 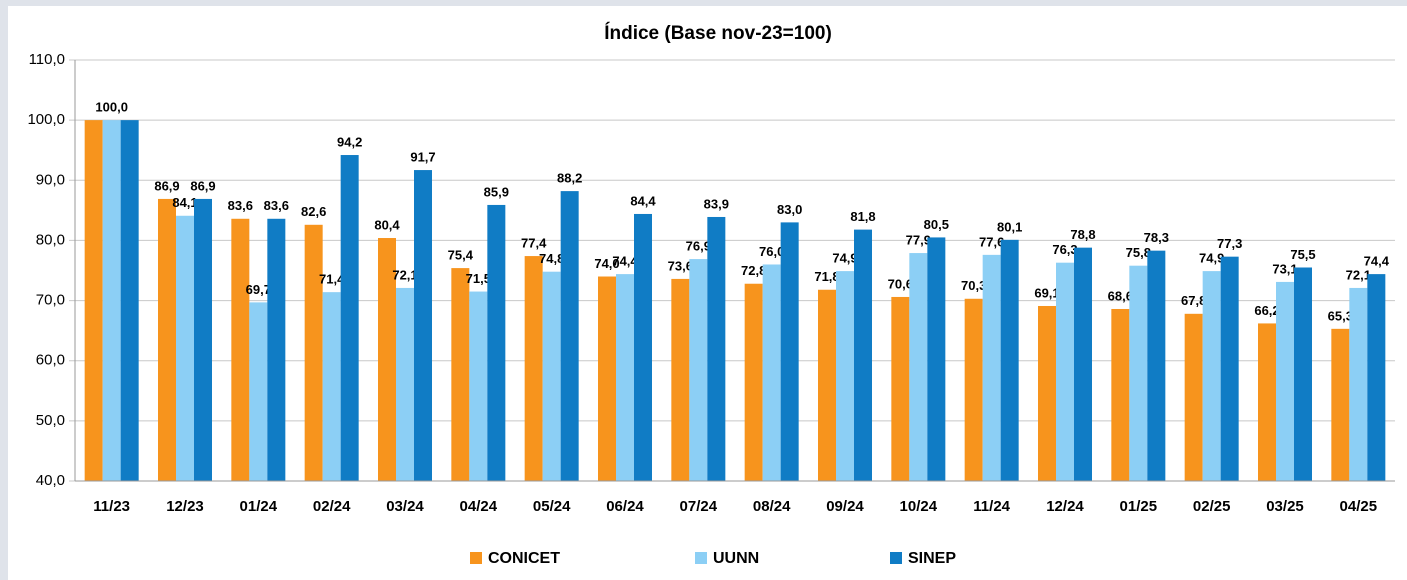 What do you see at coordinates (1285, 506) in the screenshot?
I see `x-tick-label: 03/25` at bounding box center [1285, 506].